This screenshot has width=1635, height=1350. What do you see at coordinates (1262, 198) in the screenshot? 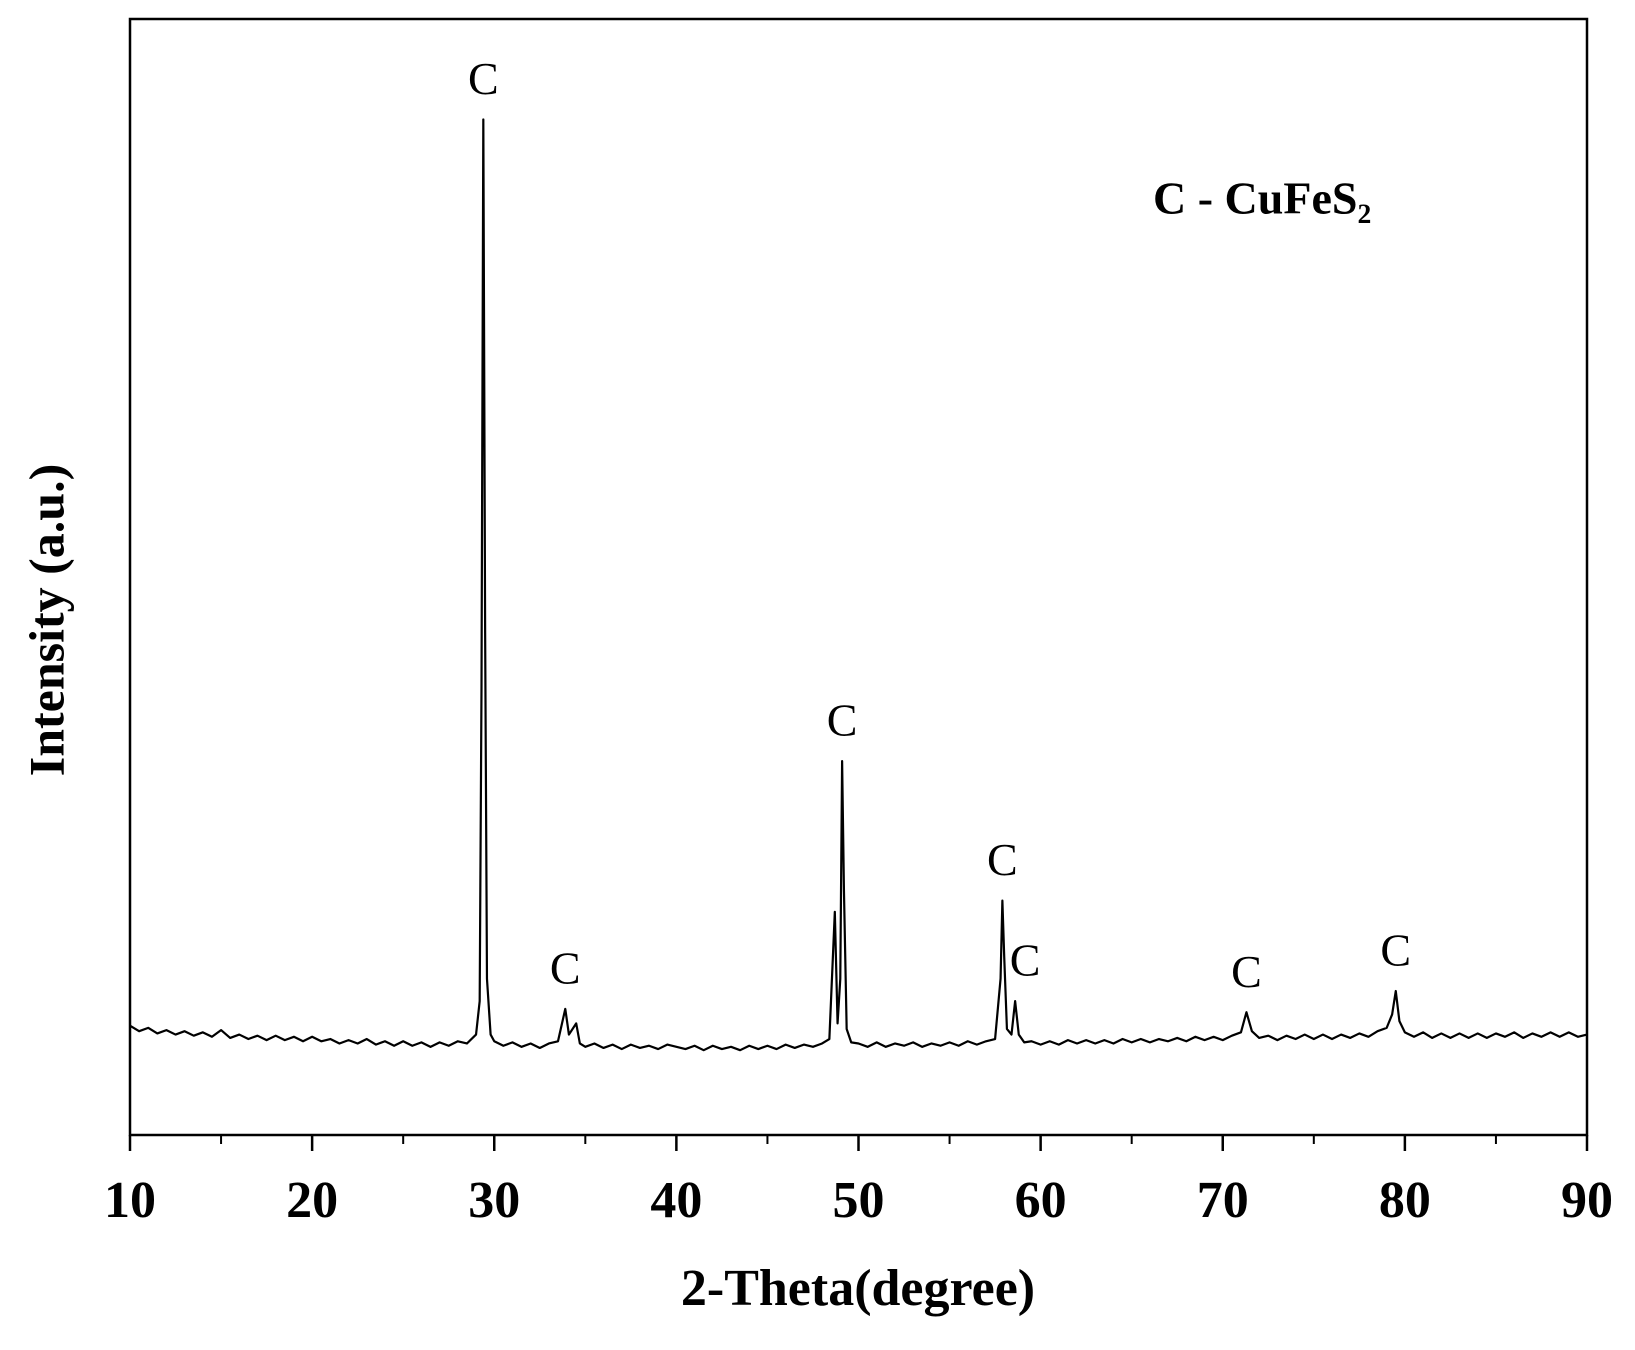
I see `legend-text: C - CuFeS₂` at bounding box center [1262, 198].